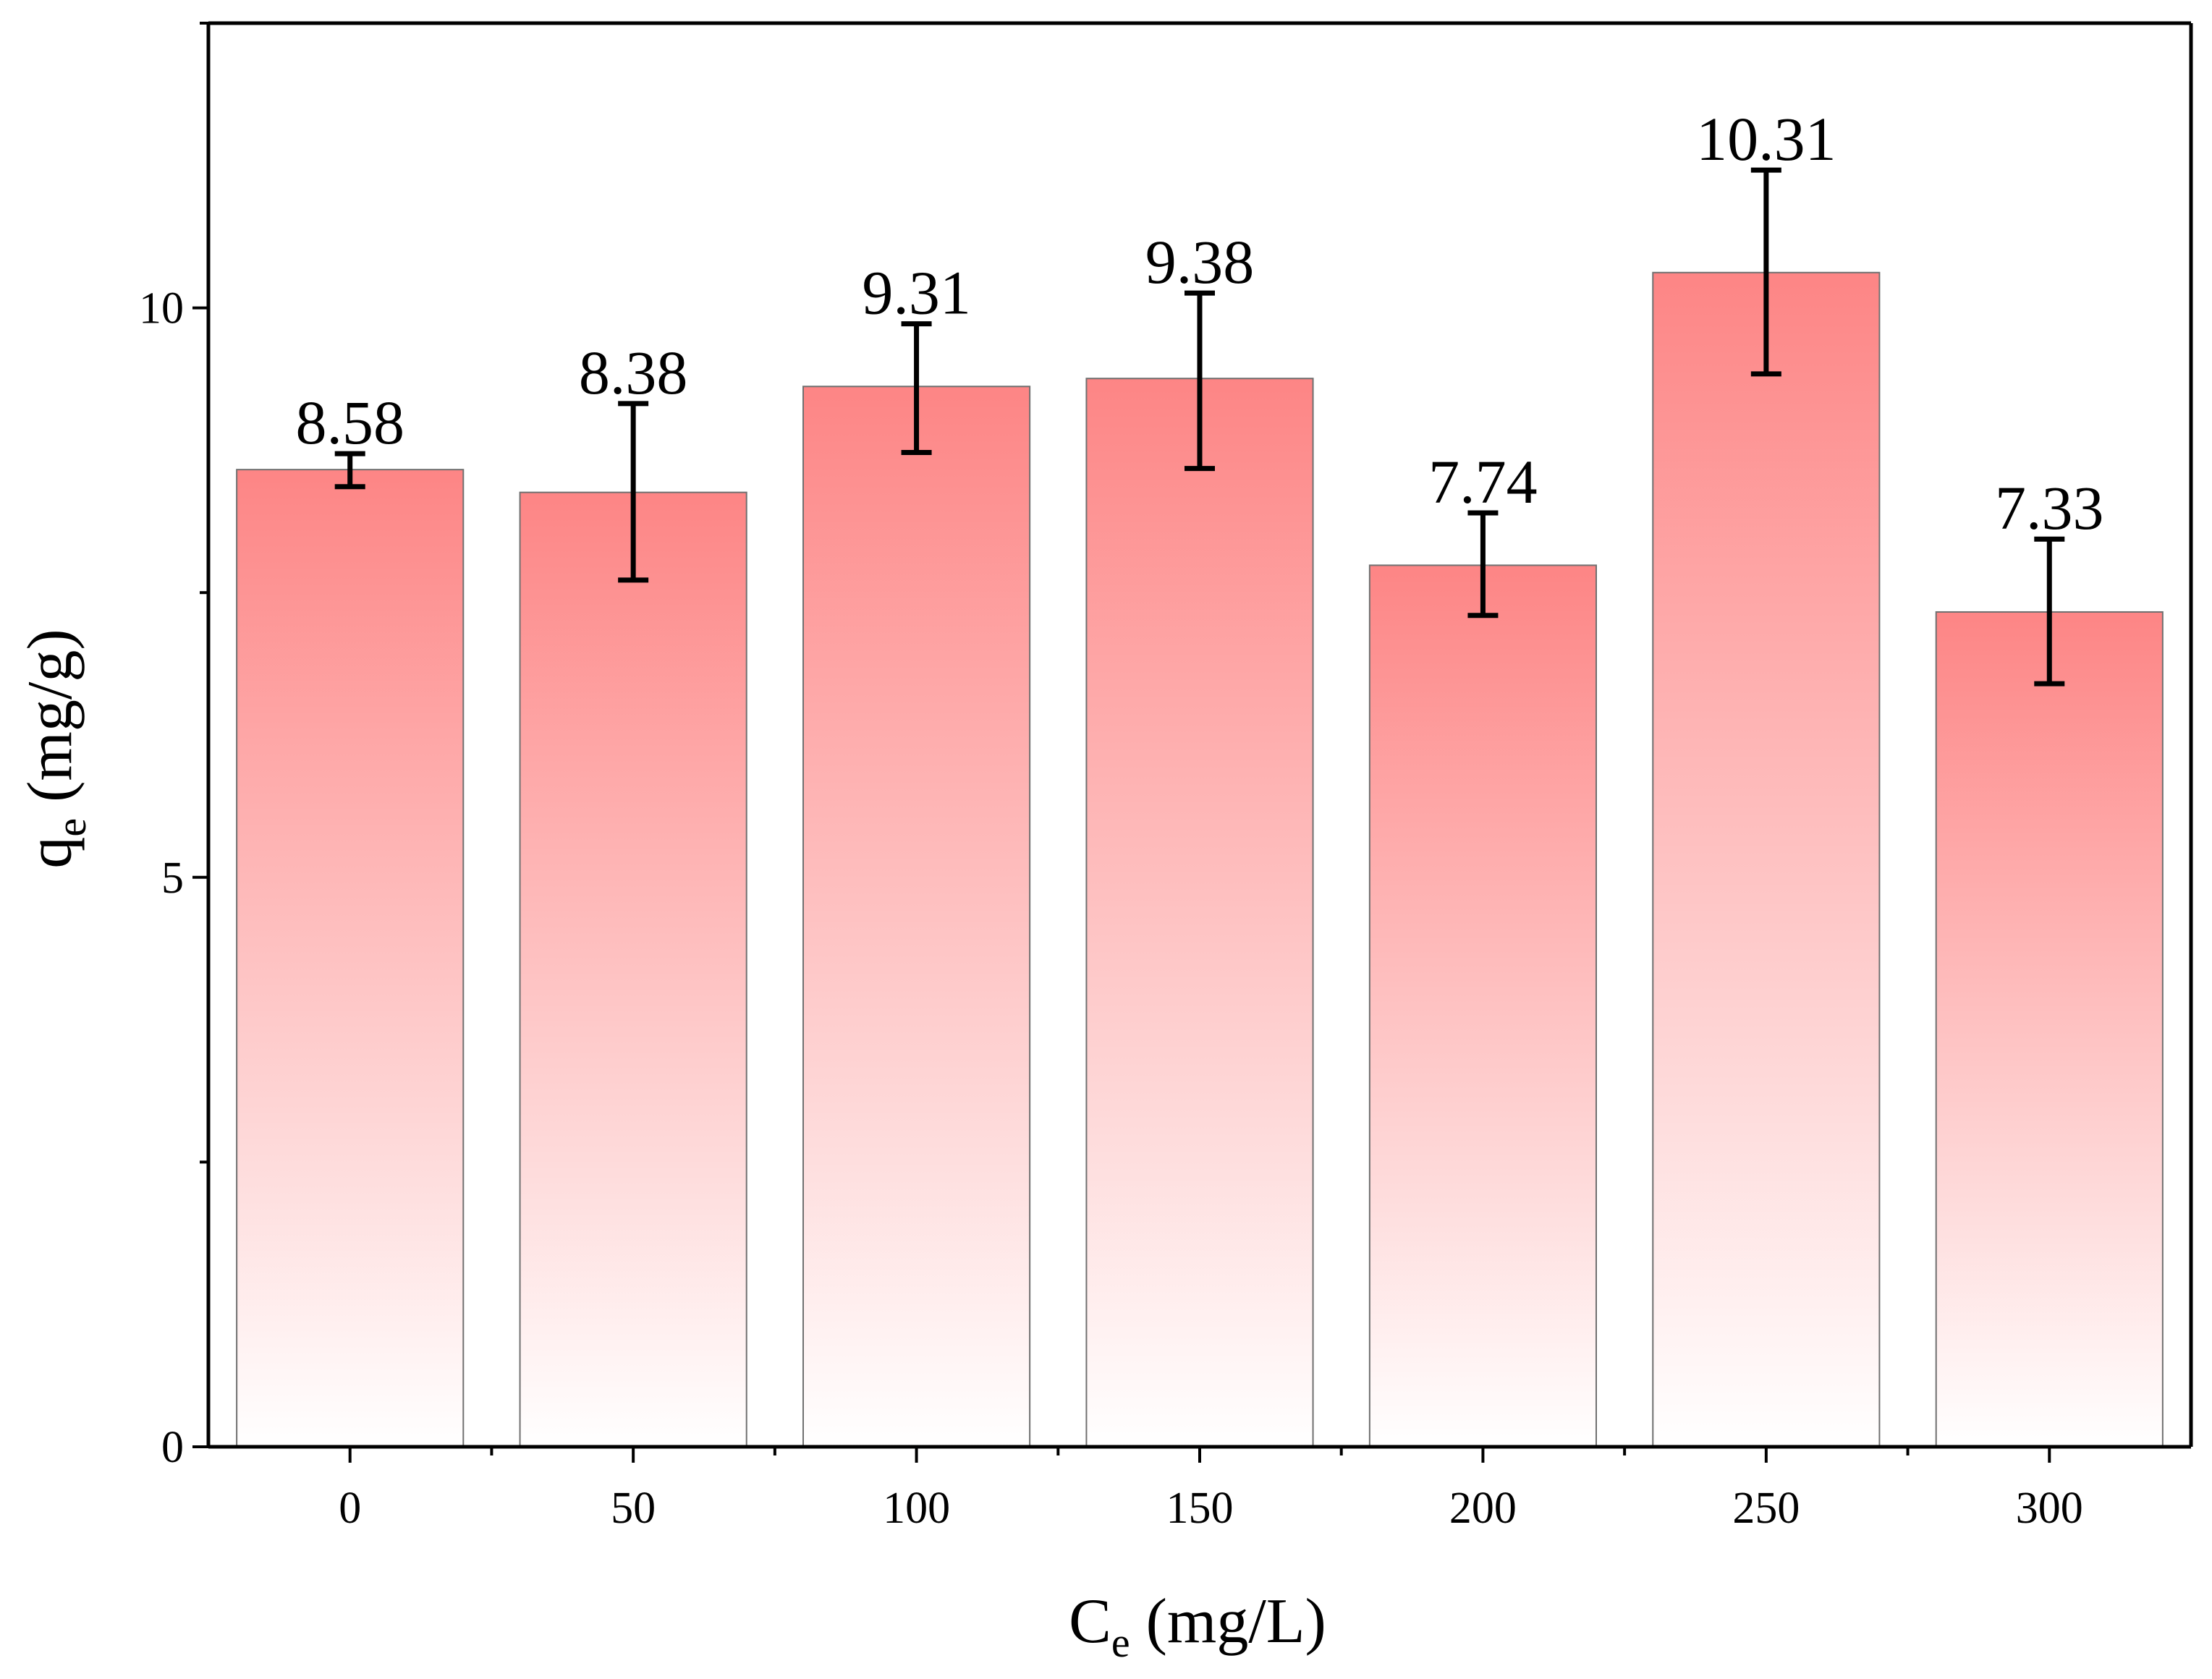  Describe the element at coordinates (350, 1508) in the screenshot. I see `x-tick-label-0: 0` at that location.